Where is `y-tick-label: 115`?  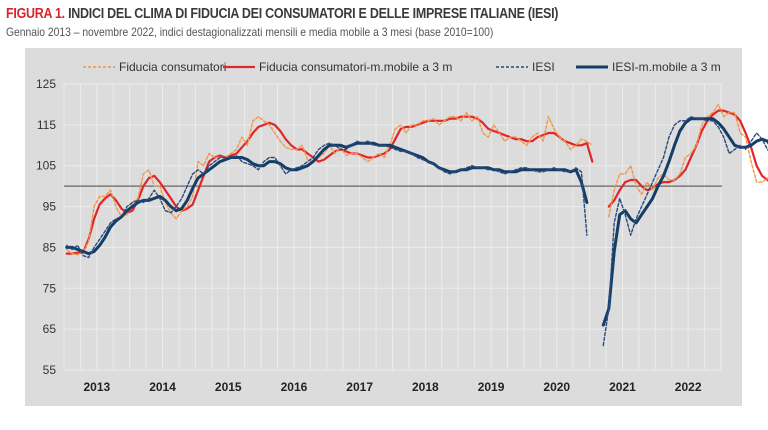 y-tick-label: 115 is located at coordinates (46, 125).